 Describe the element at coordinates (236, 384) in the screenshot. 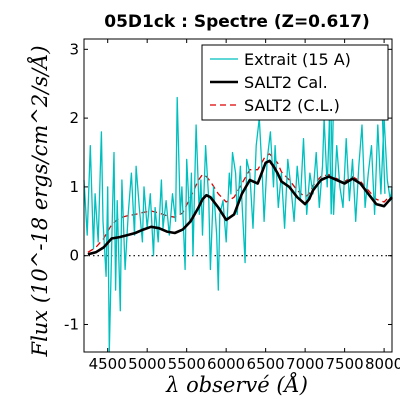

I see `x-axis-label: λ observé (Å)` at that location.